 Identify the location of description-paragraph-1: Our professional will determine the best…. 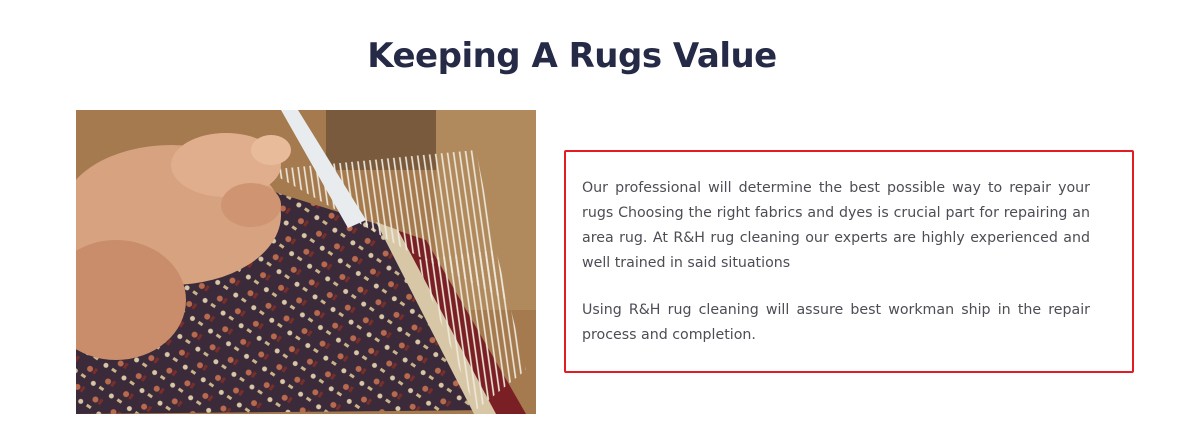
(836, 225).